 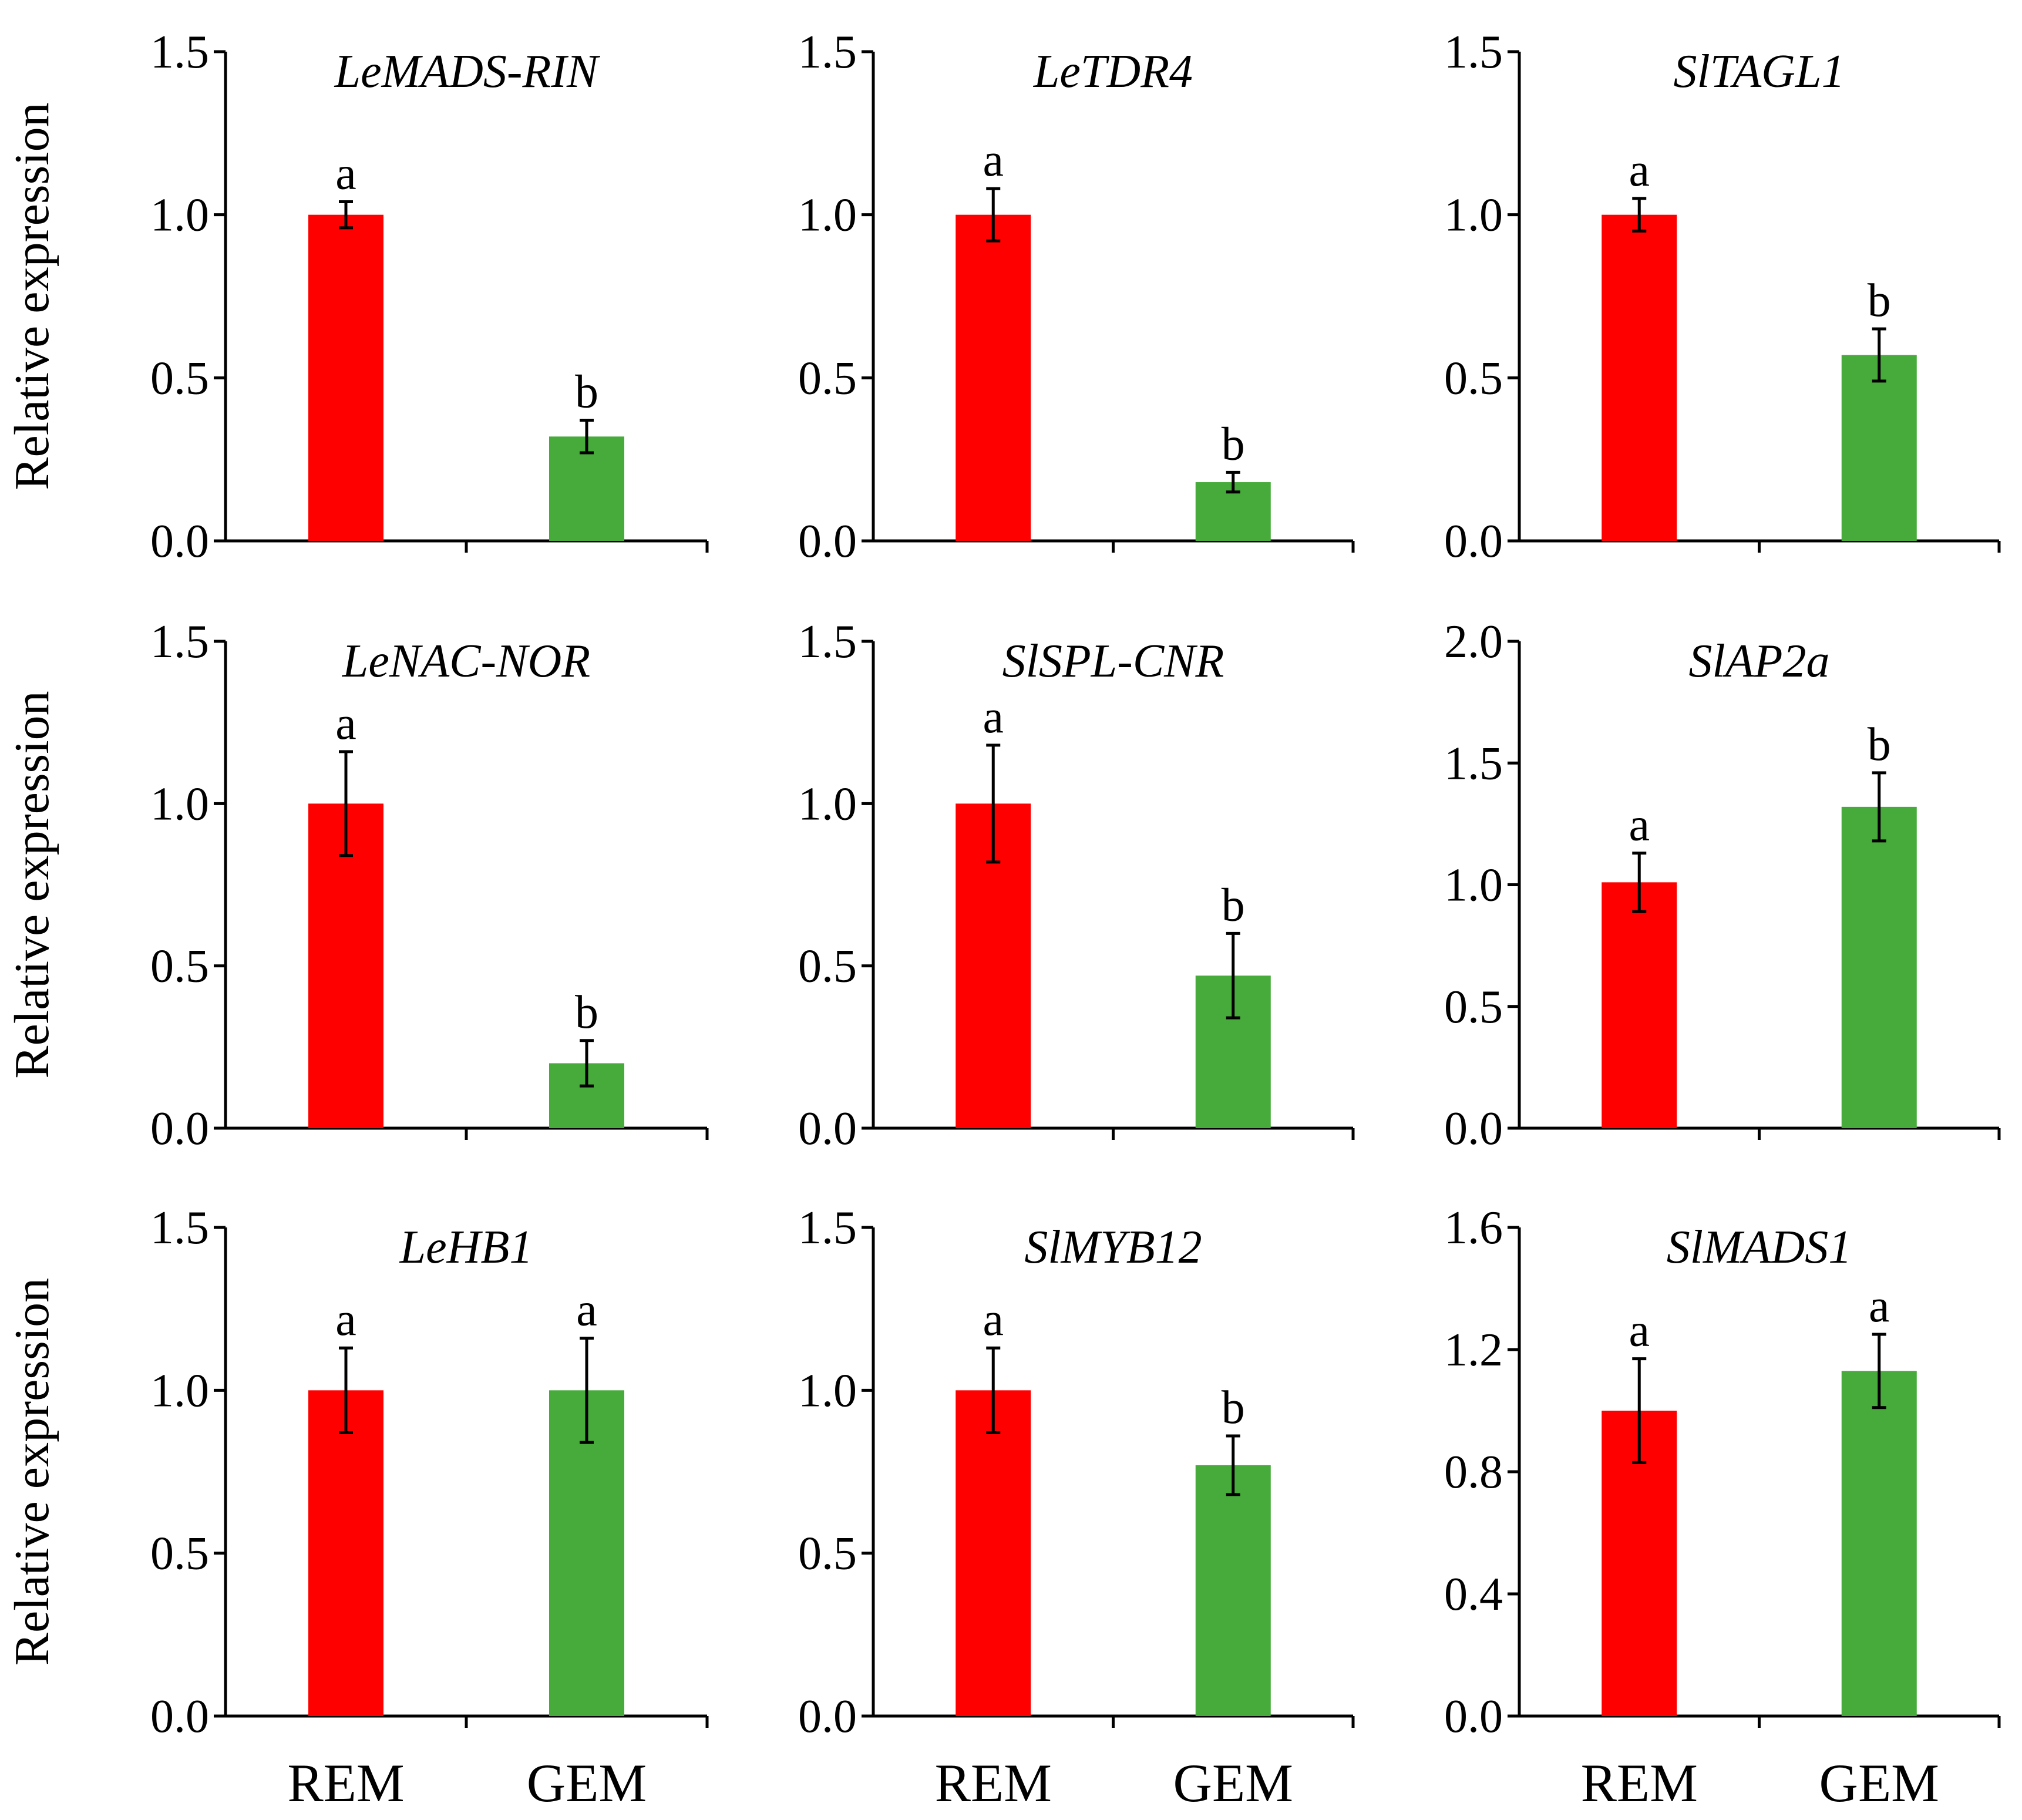 I want to click on panel-title: SlSPL-CNR, so click(x=1113, y=661).